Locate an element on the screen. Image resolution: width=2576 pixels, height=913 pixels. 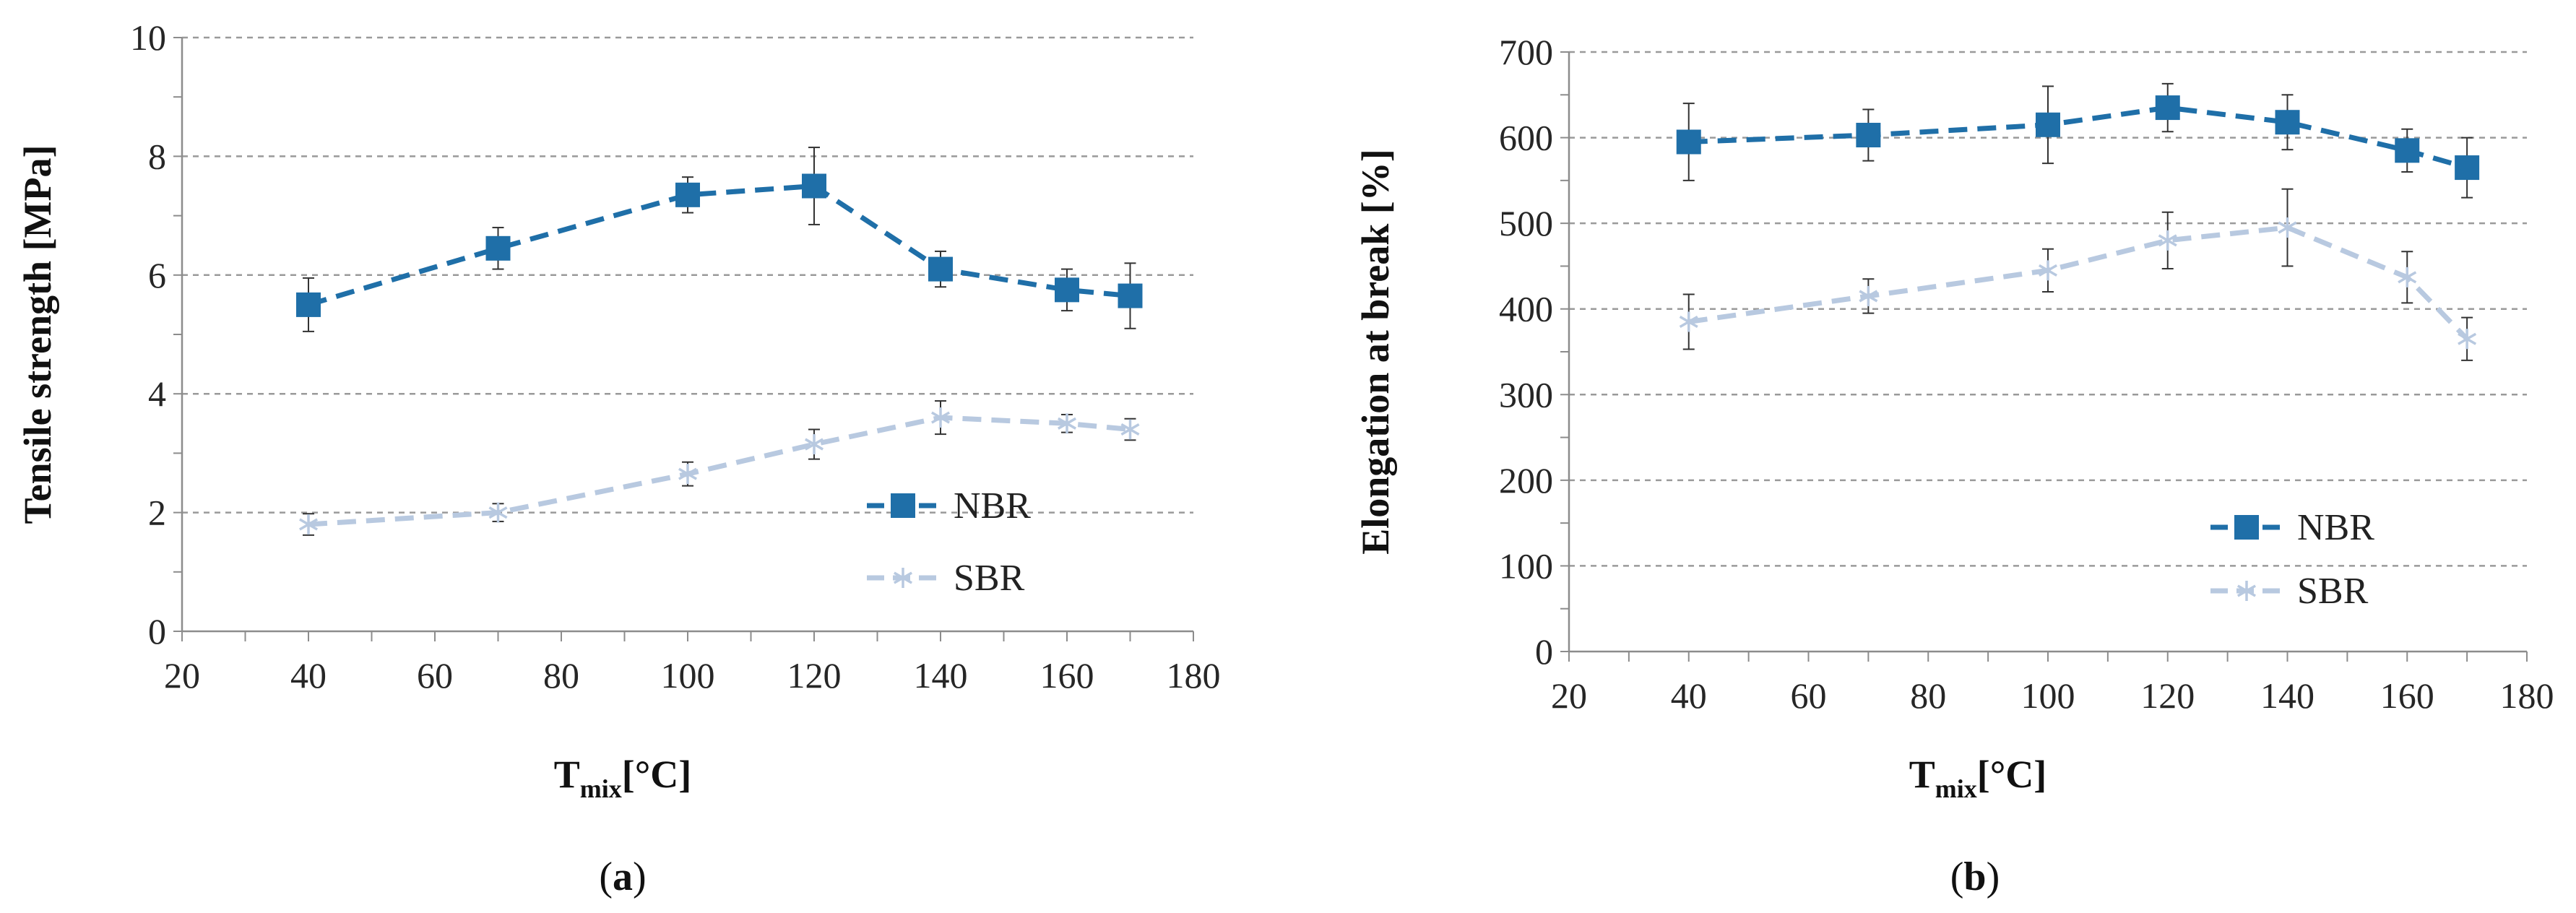
y-tick-label: 10 is located at coordinates (148, 37).